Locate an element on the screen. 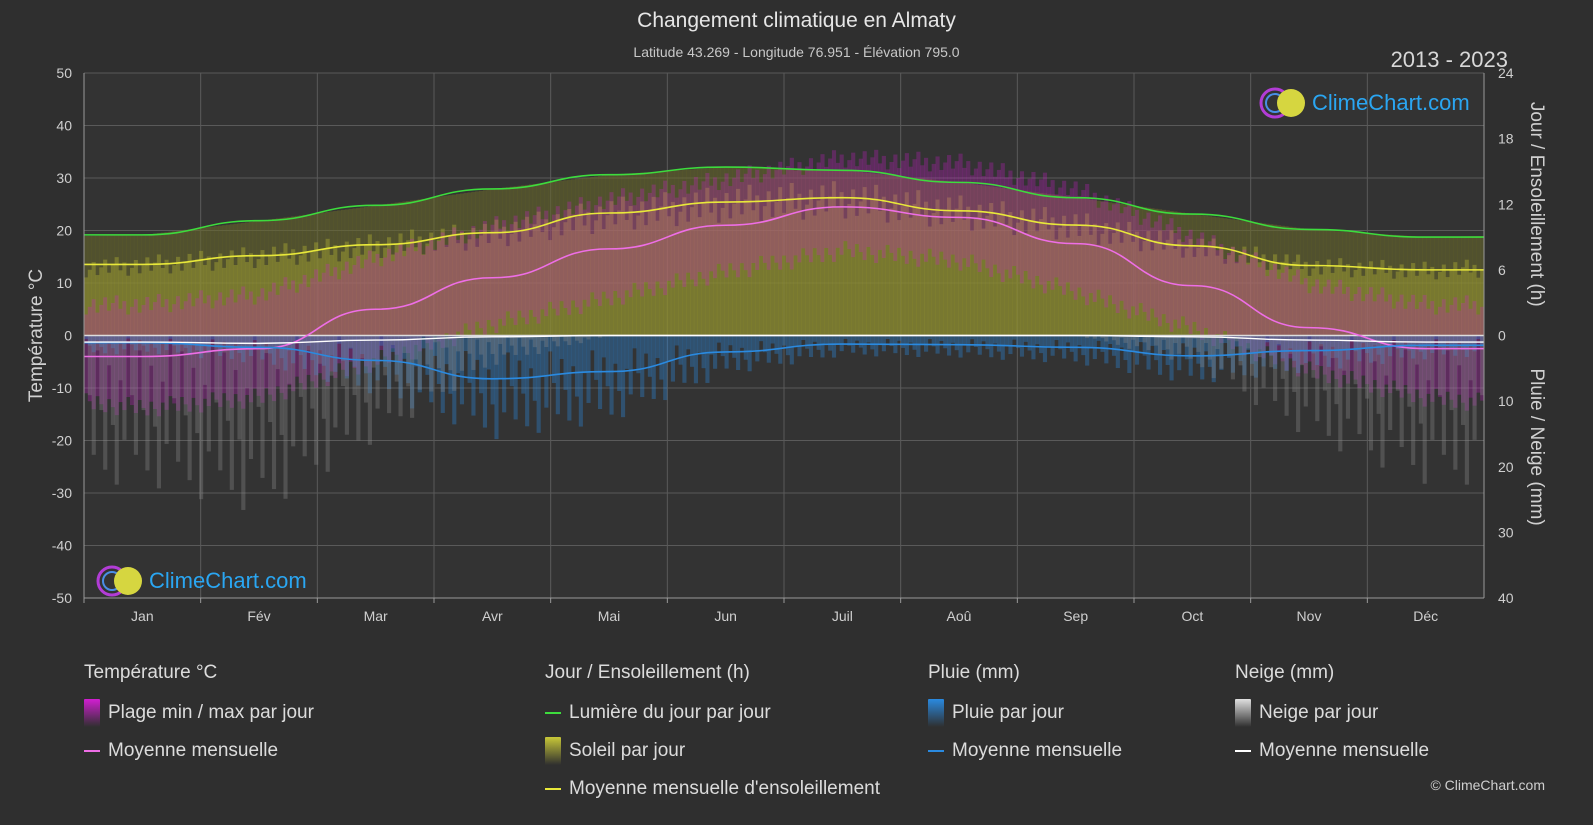 The image size is (1593, 825). right-axis-title-precip: Pluie / Neige (mm) is located at coordinates (1536, 446).